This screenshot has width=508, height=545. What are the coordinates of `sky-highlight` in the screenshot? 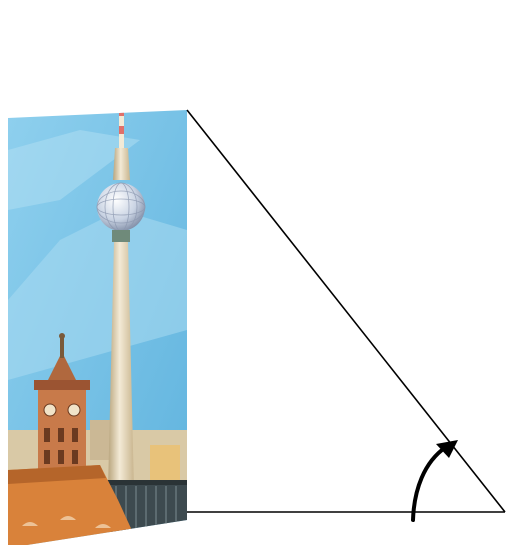 It's located at (97, 295).